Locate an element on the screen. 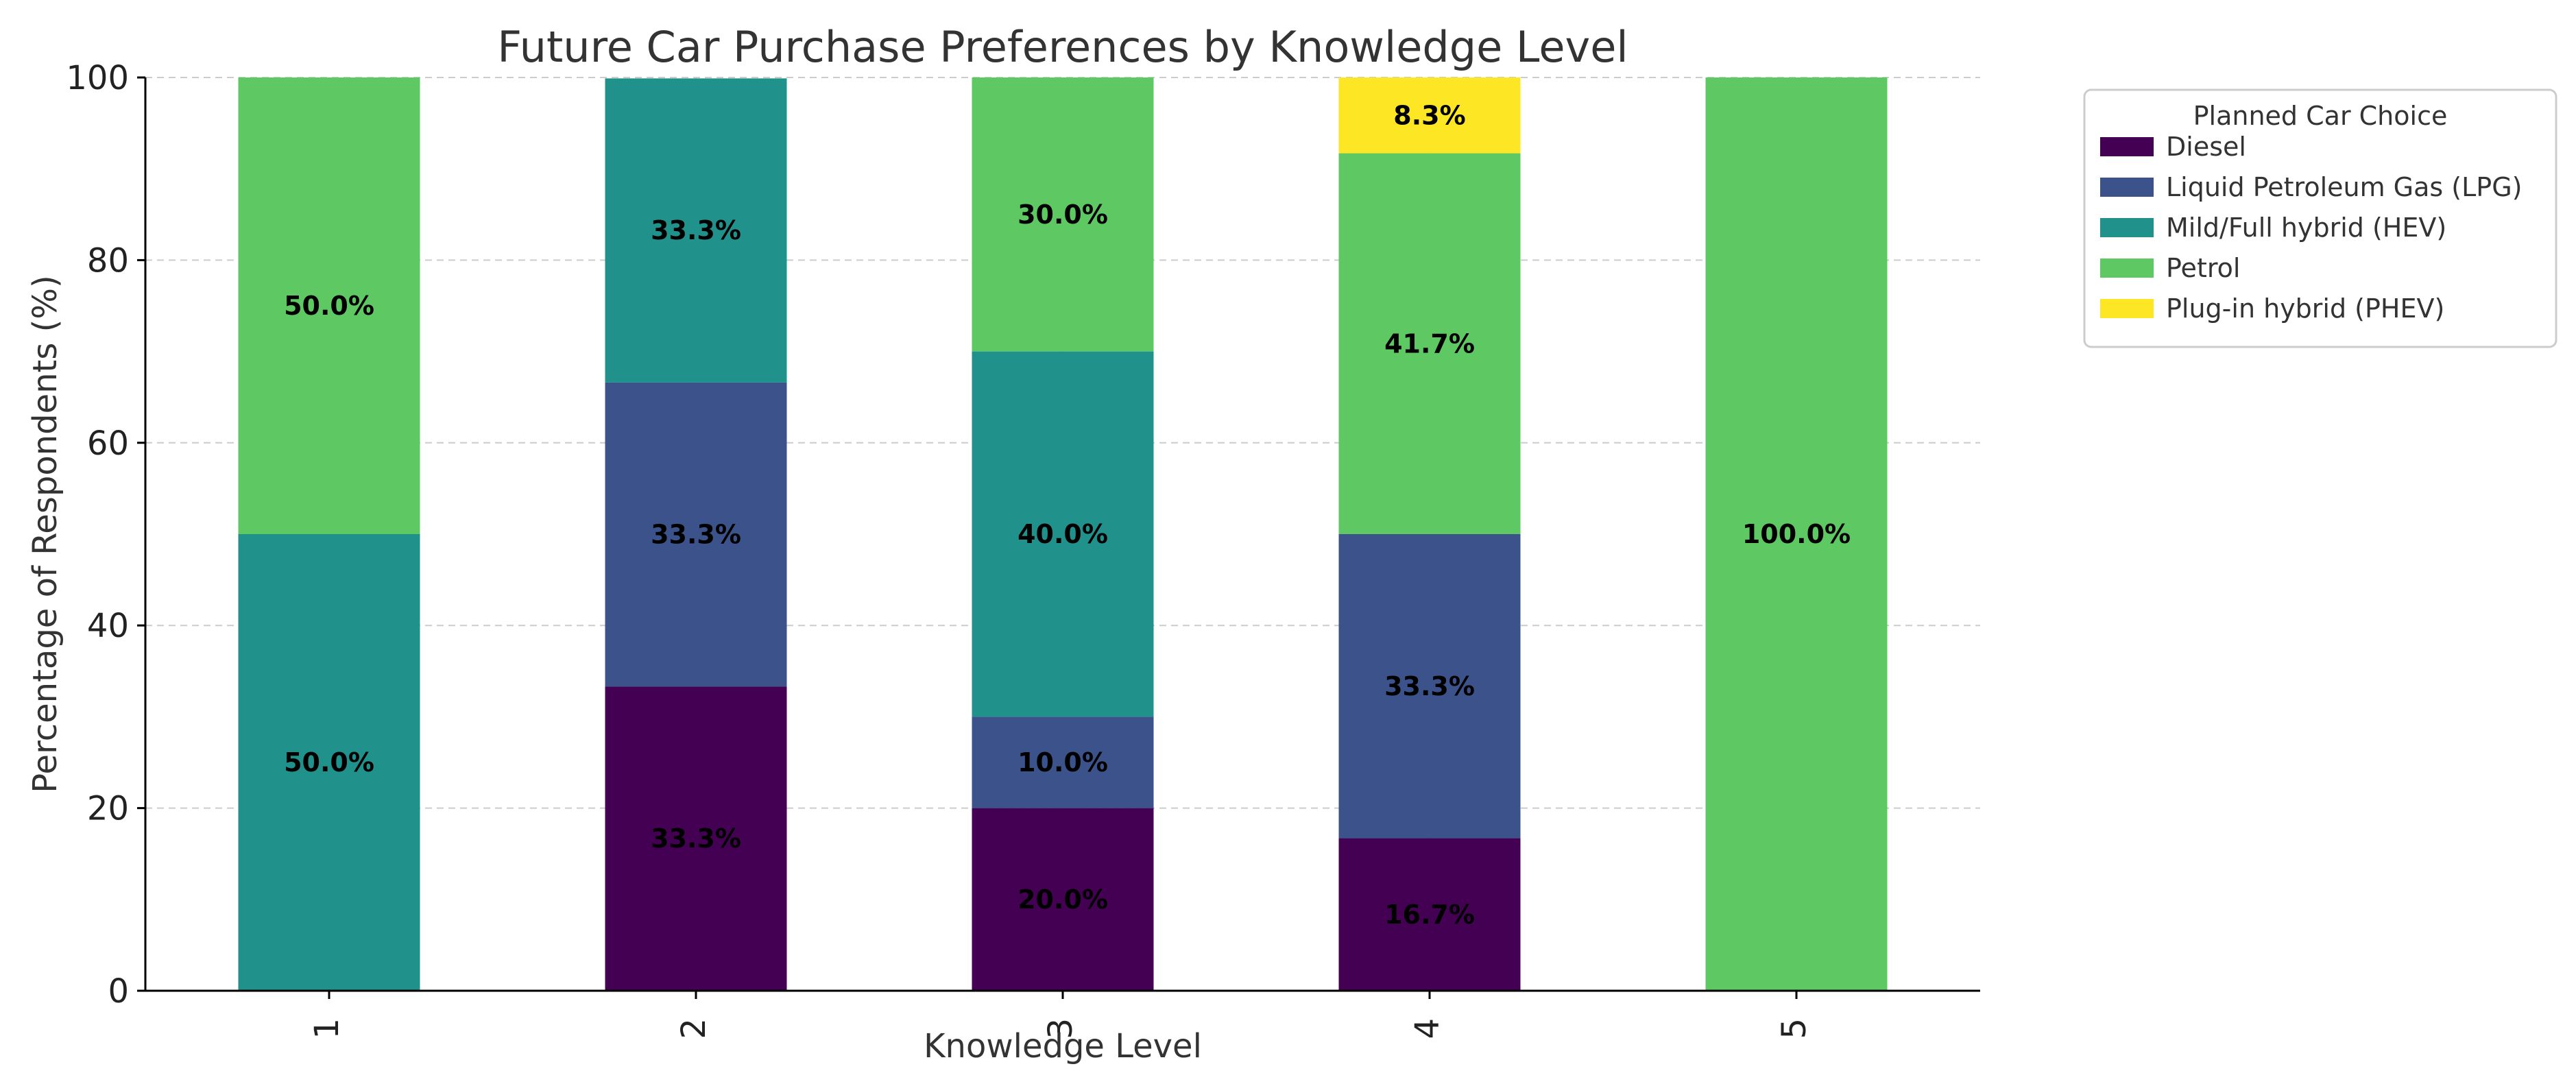 This screenshot has width=2576, height=1084. legend-label: Diesel is located at coordinates (2206, 147).